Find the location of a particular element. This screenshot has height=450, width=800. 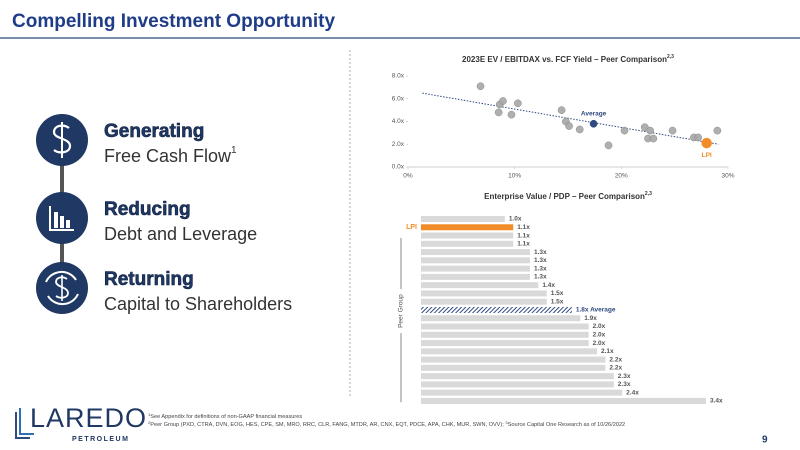

trendline is located at coordinates (570, 118).